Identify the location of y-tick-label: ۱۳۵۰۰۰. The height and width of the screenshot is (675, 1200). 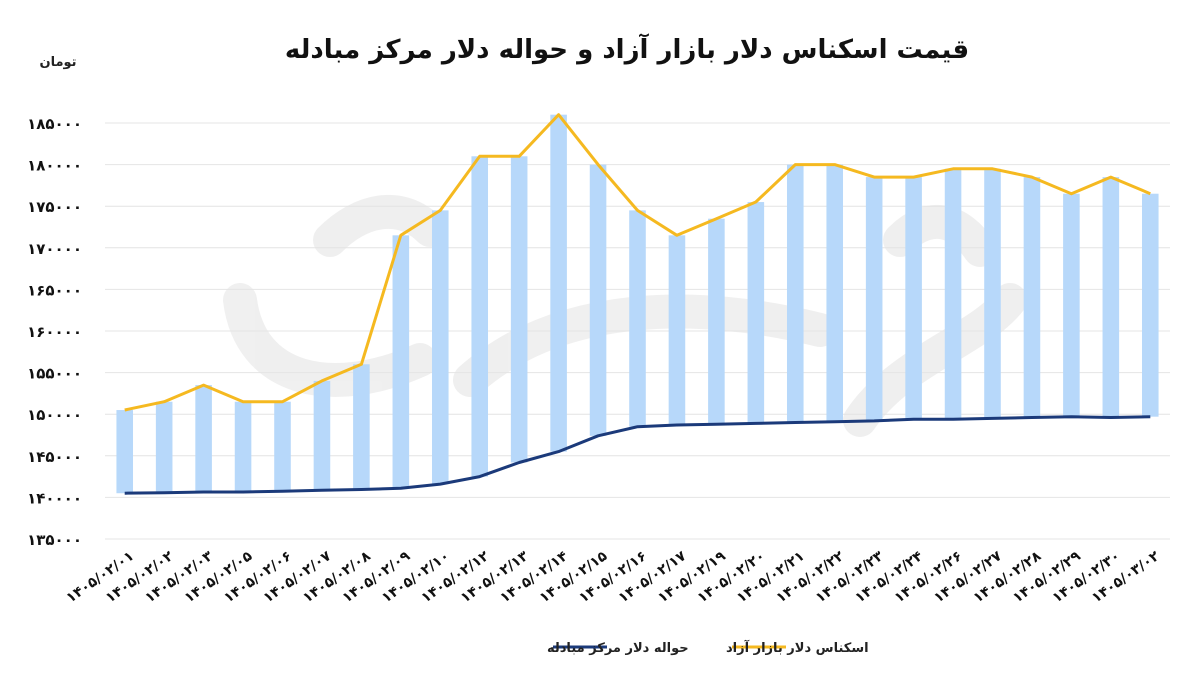
(54, 540).